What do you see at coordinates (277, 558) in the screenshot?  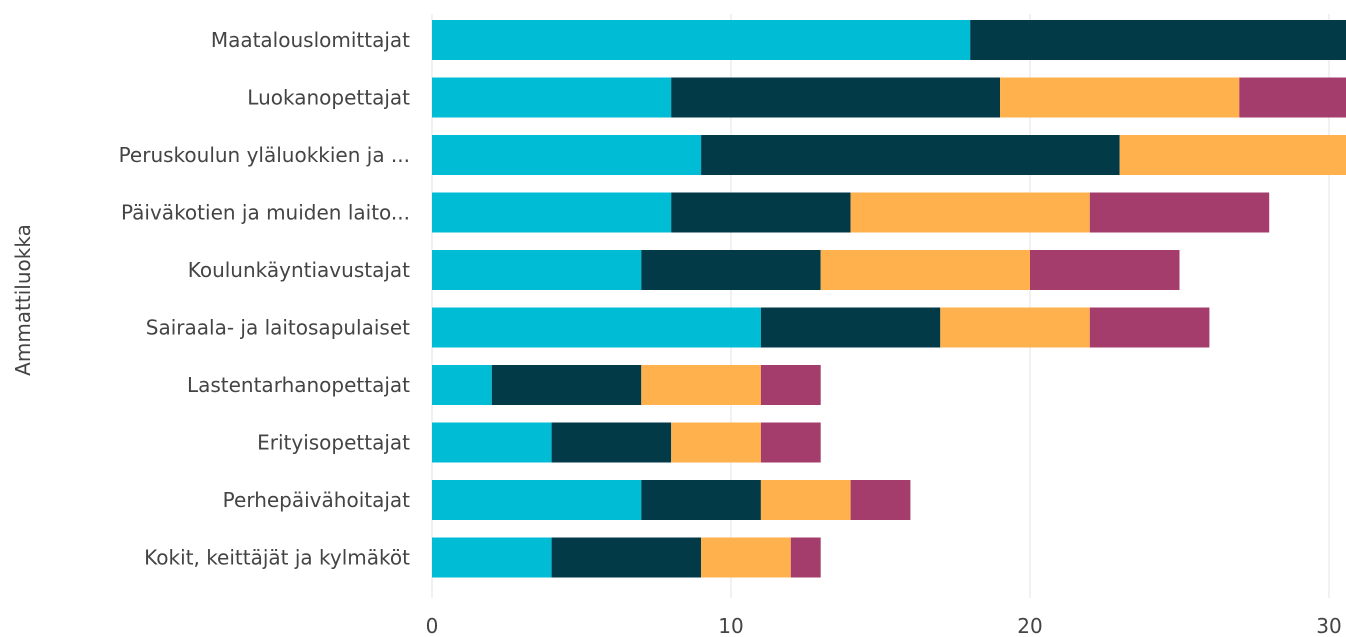 I see `category-label: Kokit, keittäjät ja kylmäköt` at bounding box center [277, 558].